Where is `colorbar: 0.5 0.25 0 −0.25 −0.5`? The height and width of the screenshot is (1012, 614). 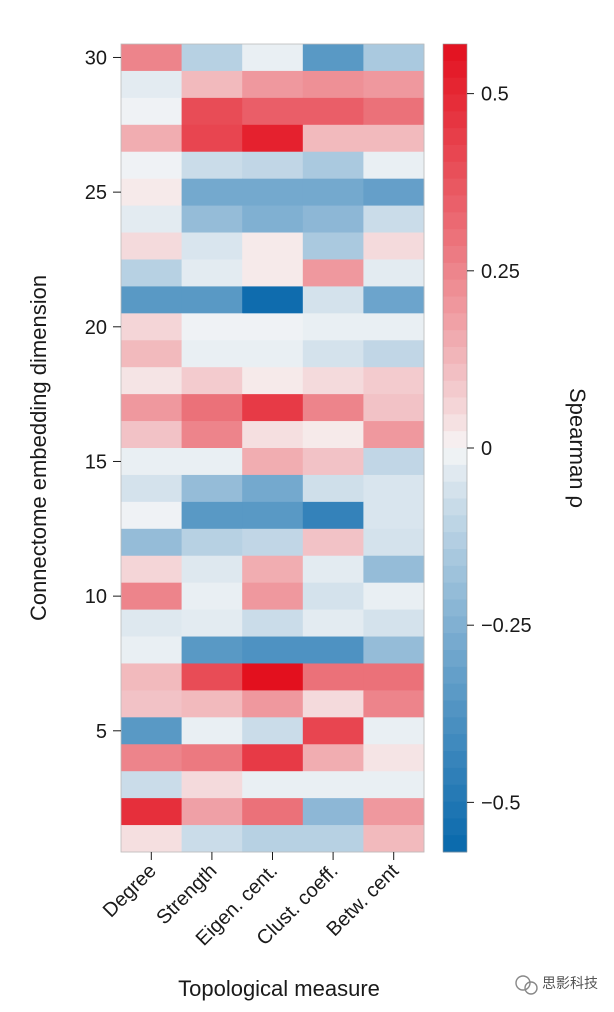
colorbar: 0.5 0.25 0 −0.25 −0.5 is located at coordinates (487, 448).